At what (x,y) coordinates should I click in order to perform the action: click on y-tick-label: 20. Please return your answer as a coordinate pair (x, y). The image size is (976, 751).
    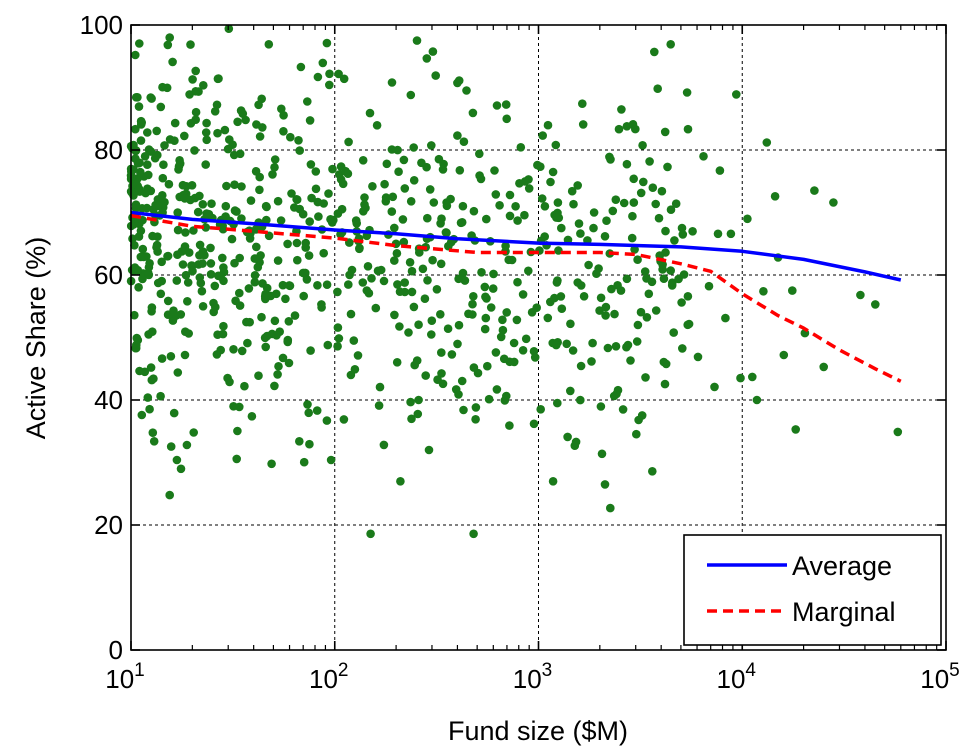
    Looking at the image, I should click on (108, 525).